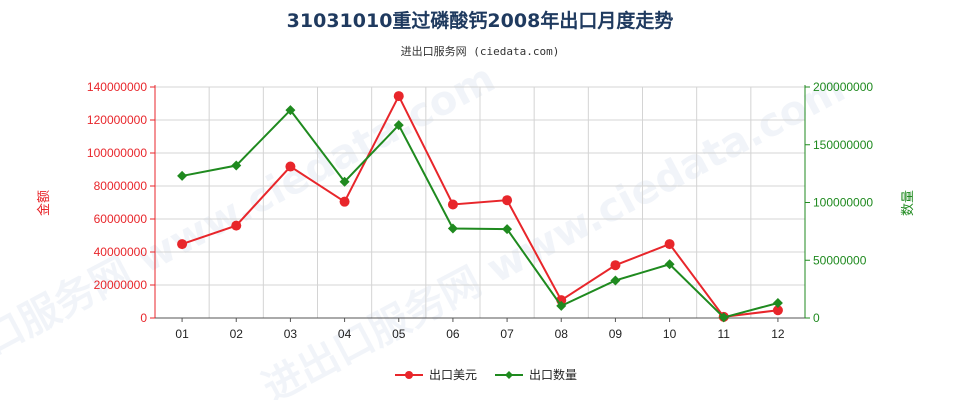 The width and height of the screenshot is (960, 400). I want to click on right-tick-label: 200000000, so click(843, 87).